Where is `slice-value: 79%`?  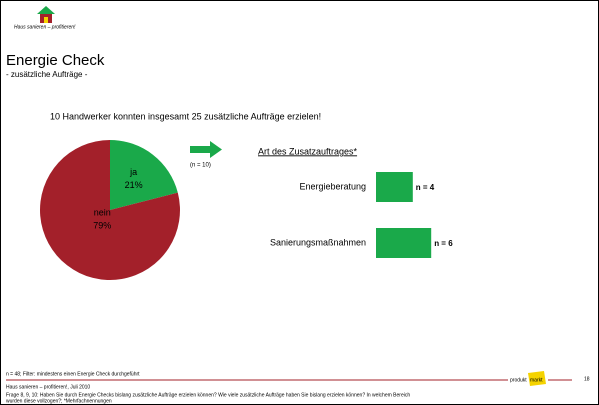 slice-value: 79% is located at coordinates (102, 225).